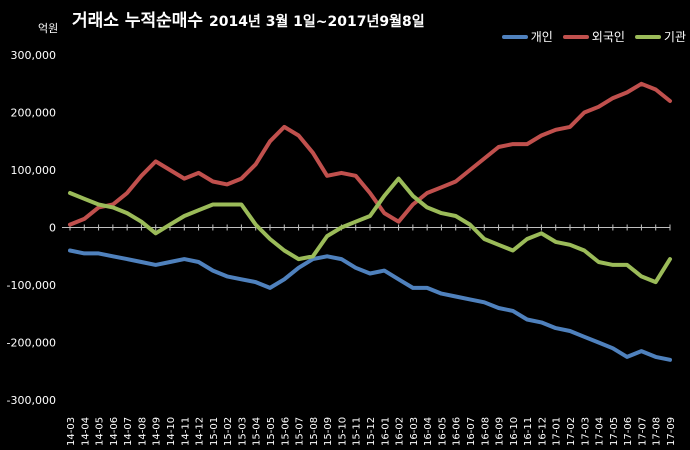  What do you see at coordinates (242, 431) in the screenshot?
I see `x-tick-label: 15-03` at bounding box center [242, 431].